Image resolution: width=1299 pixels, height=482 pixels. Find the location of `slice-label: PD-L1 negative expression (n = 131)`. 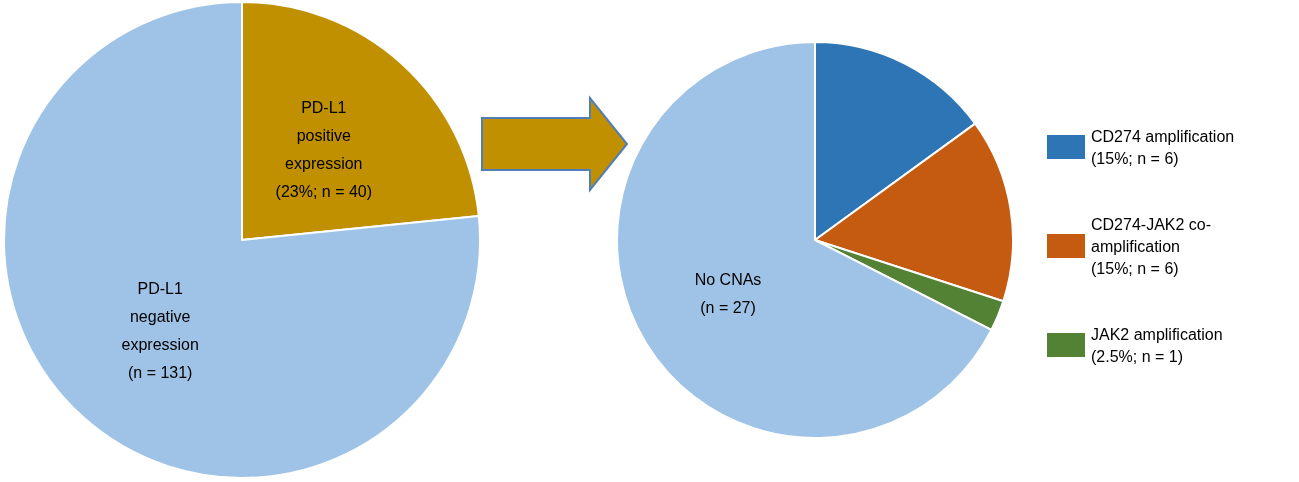

slice-label: PD-L1 negative expression (n = 131) is located at coordinates (160, 331).